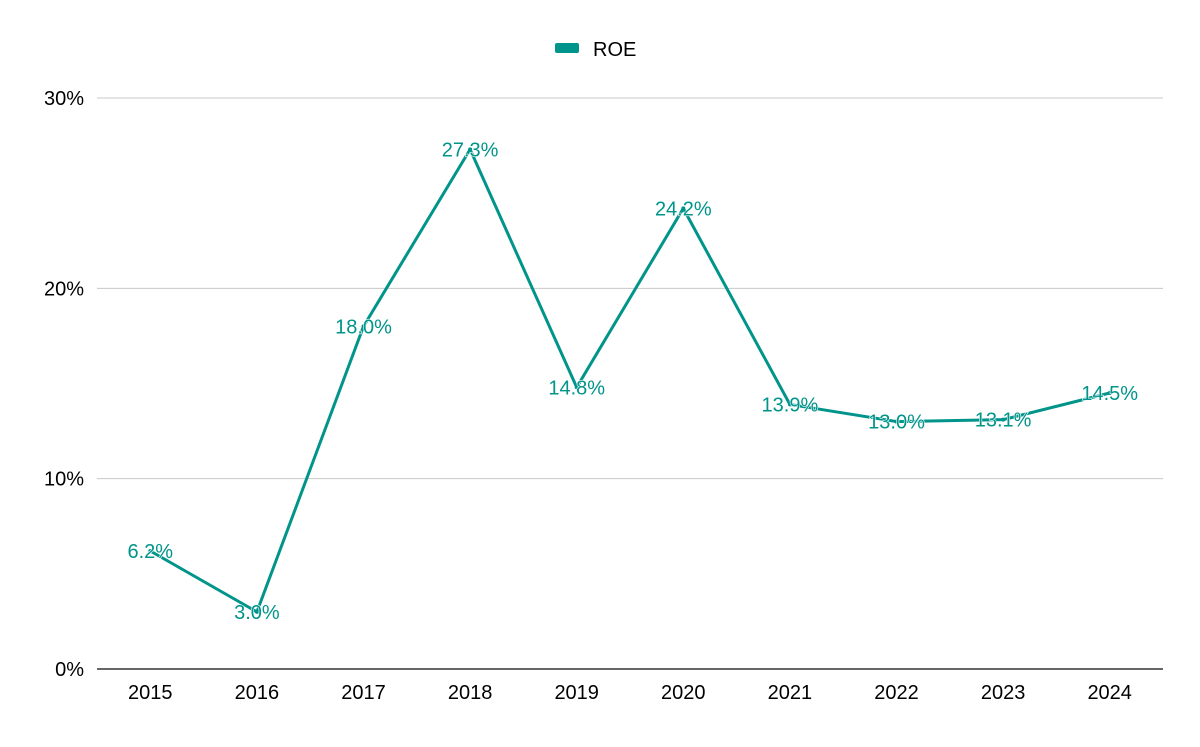 This screenshot has width=1200, height=747. I want to click on data-label: 24.2%, so click(683, 209).